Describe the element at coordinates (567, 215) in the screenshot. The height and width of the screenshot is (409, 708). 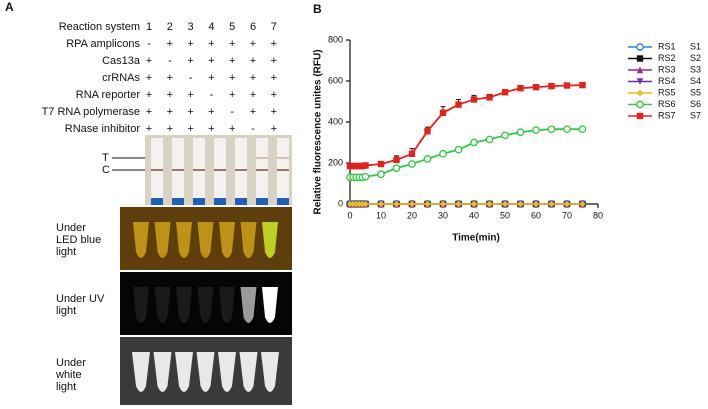
I see `x-tick-label: 70` at that location.